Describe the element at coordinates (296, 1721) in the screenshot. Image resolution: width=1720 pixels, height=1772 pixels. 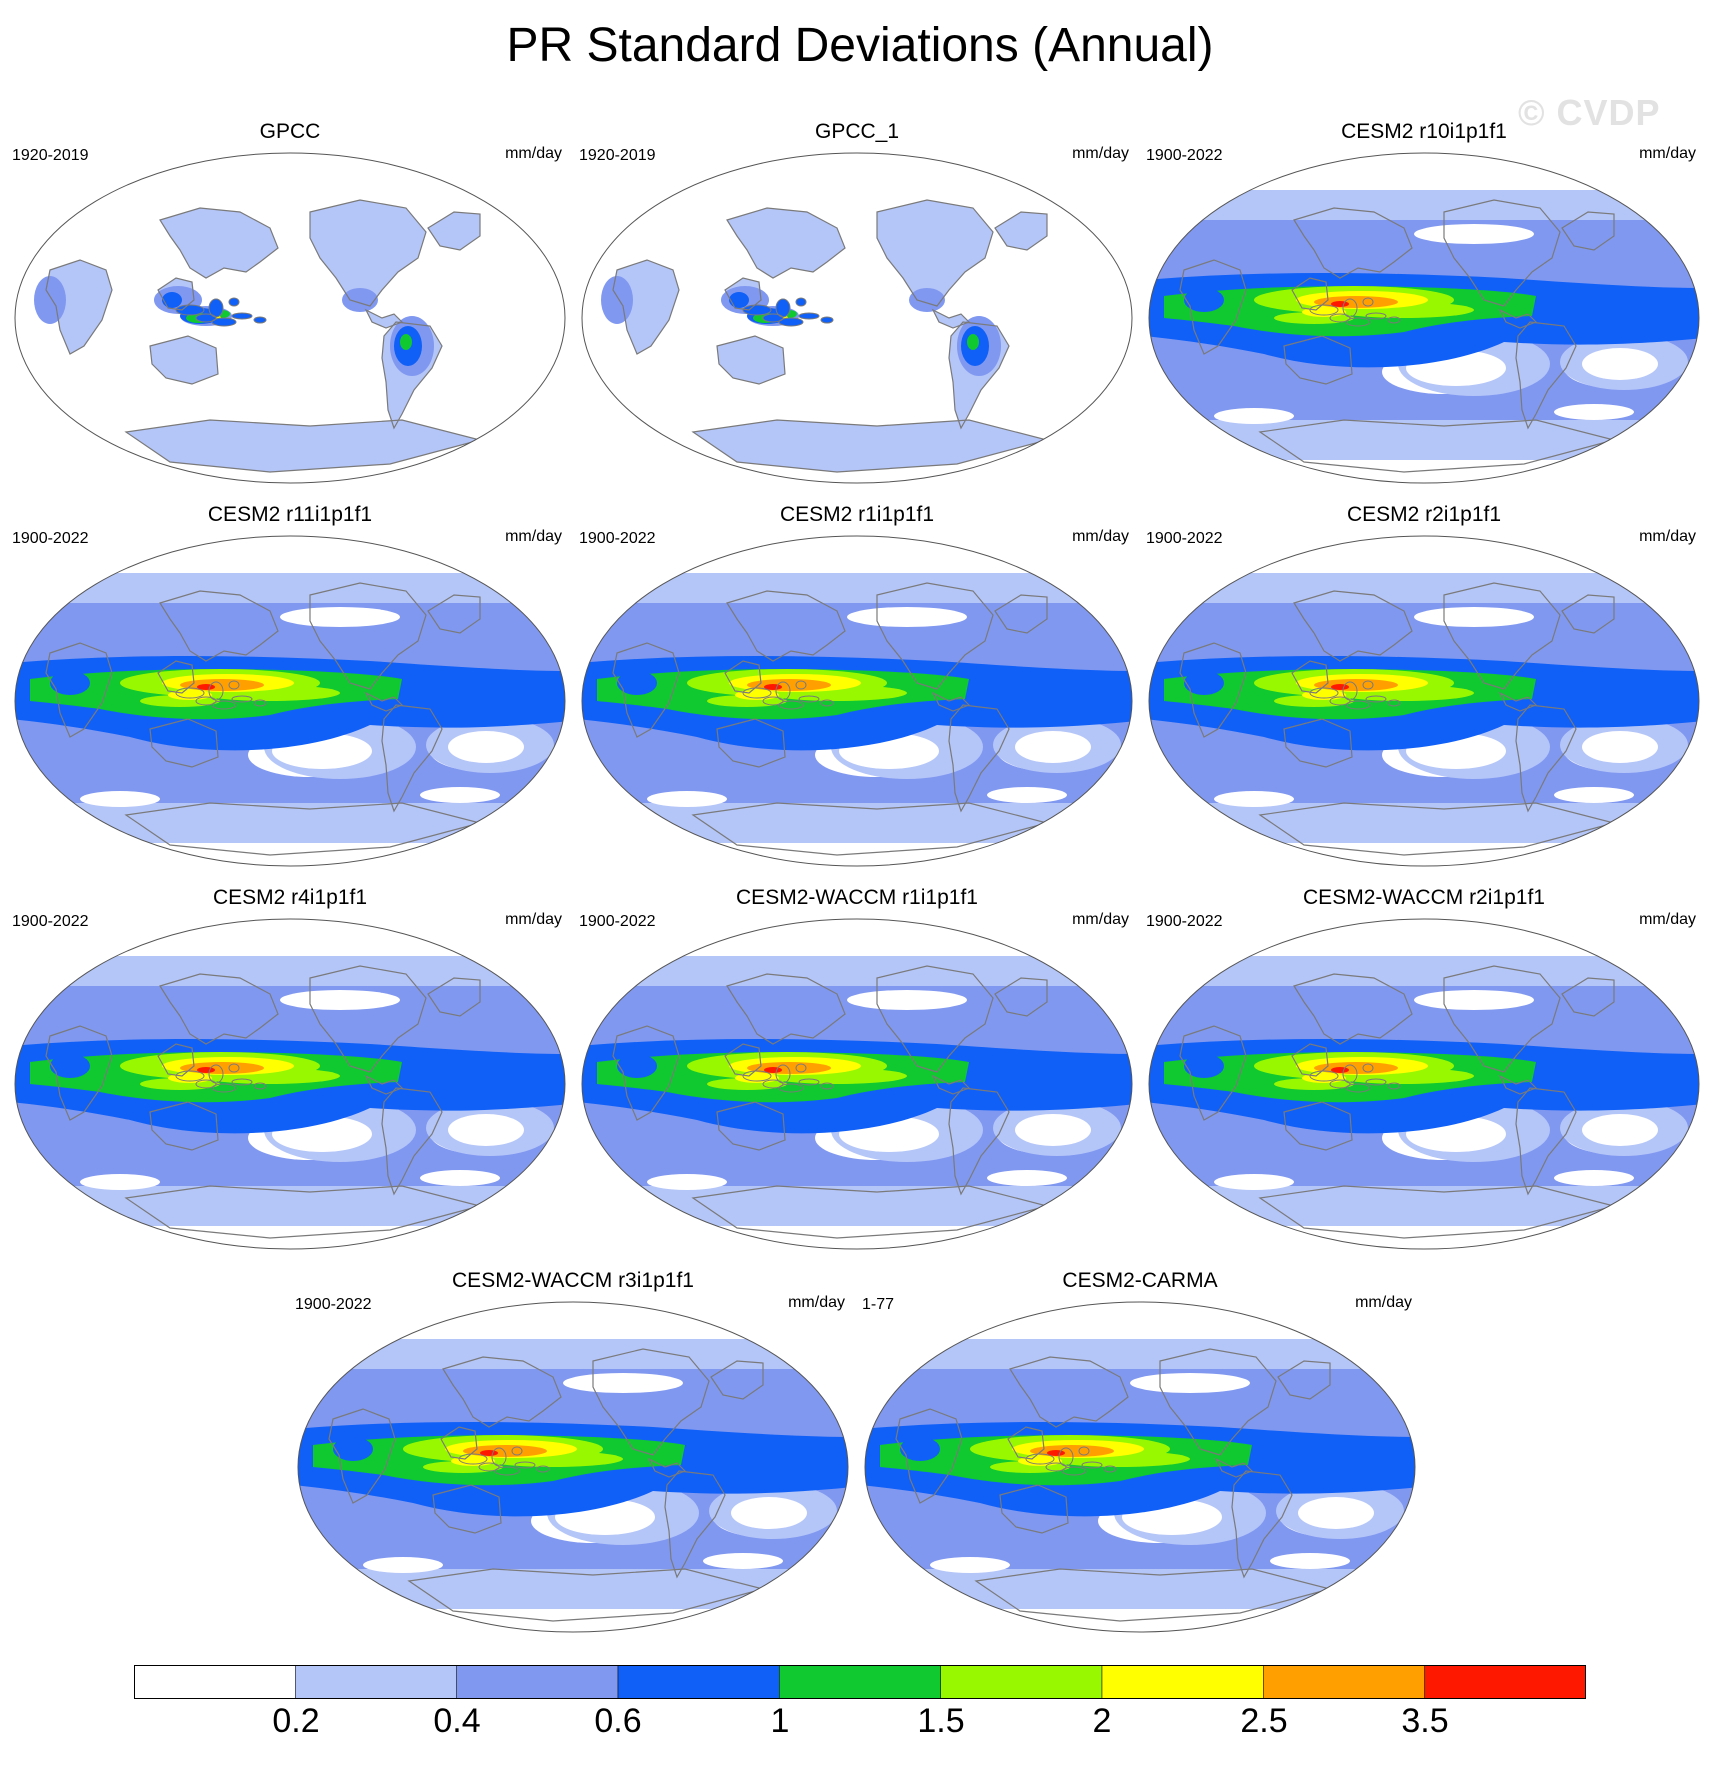
I see `colorbar-label: 0.2` at that location.